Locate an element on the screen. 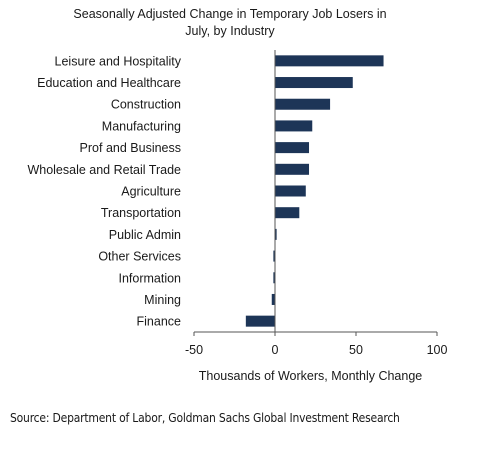  bar-manufacturing is located at coordinates (294, 126).